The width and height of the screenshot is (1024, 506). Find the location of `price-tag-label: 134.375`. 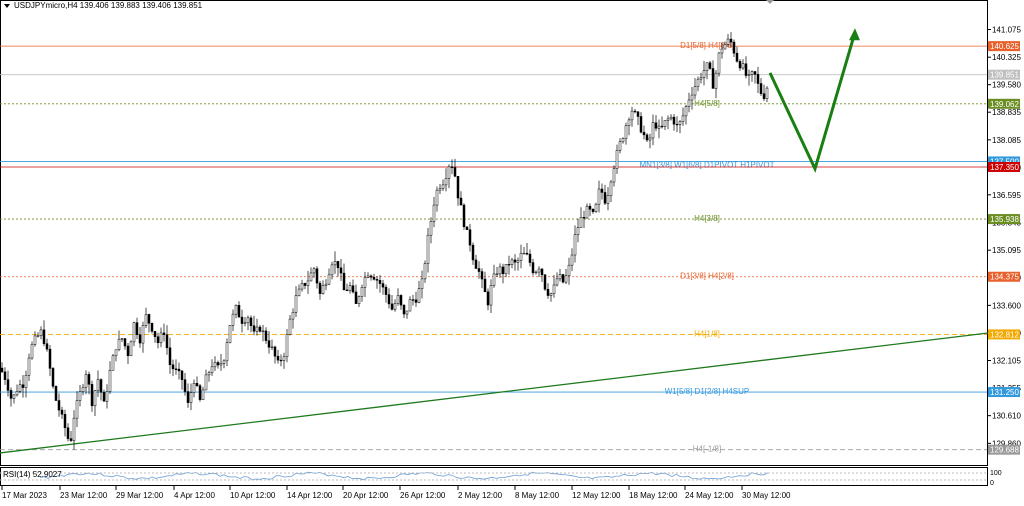

price-tag-label: 134.375 is located at coordinates (1004, 277).